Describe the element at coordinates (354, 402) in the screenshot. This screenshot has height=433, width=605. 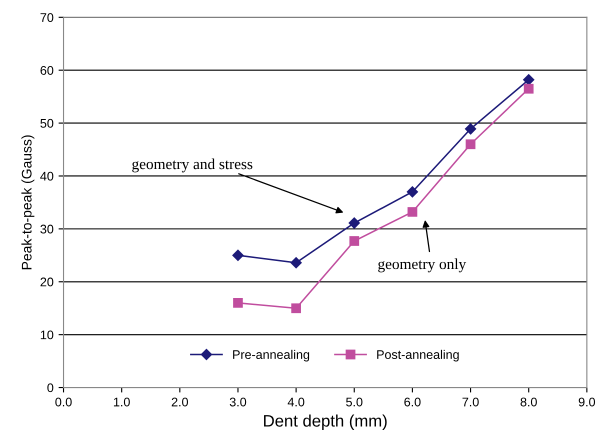
I see `x-tick-label: 5.0` at that location.